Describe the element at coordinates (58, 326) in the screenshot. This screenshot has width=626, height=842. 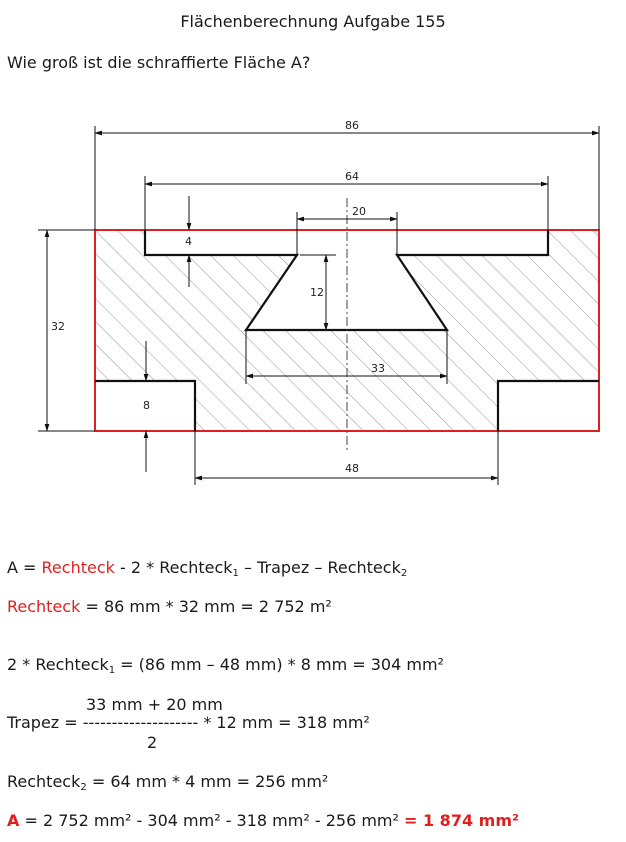
I see `label-32: 32` at that location.